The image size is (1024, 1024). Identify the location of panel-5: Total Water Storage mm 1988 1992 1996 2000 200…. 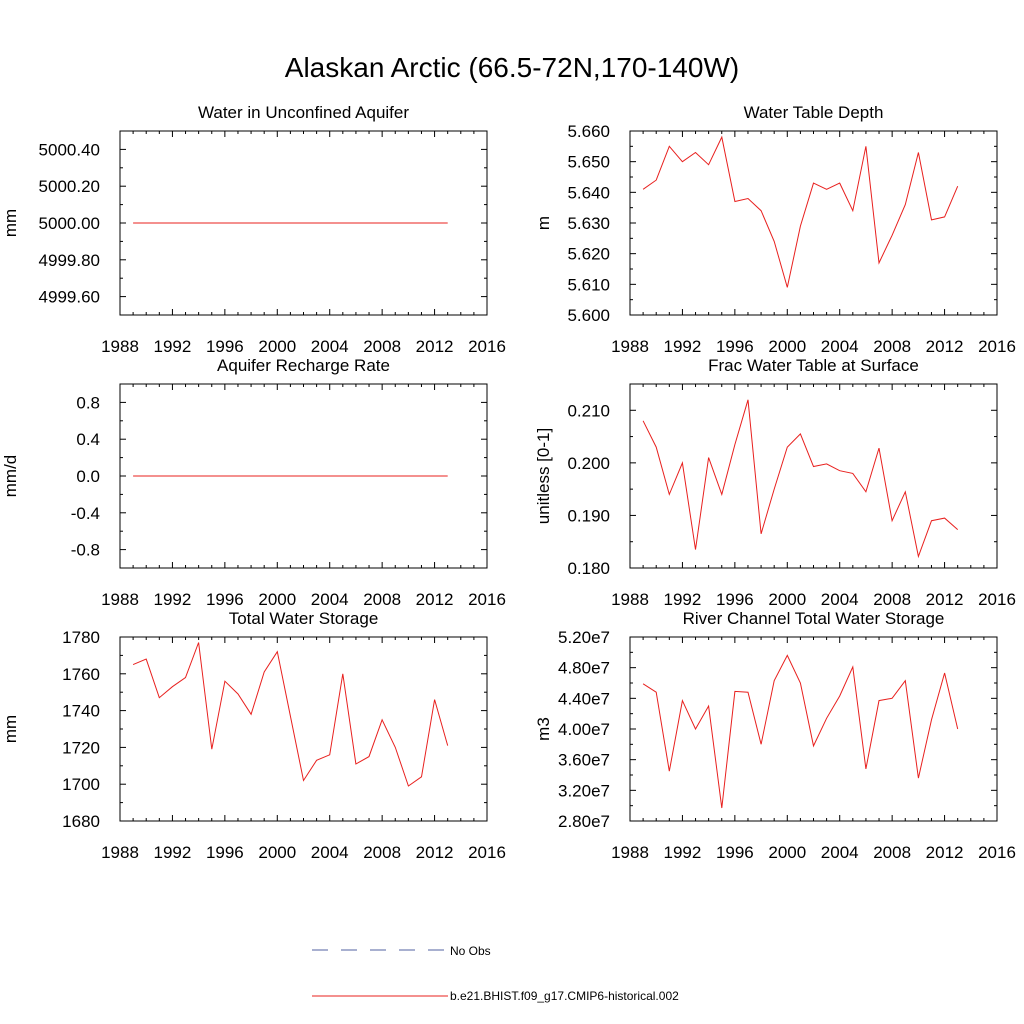
(253, 735).